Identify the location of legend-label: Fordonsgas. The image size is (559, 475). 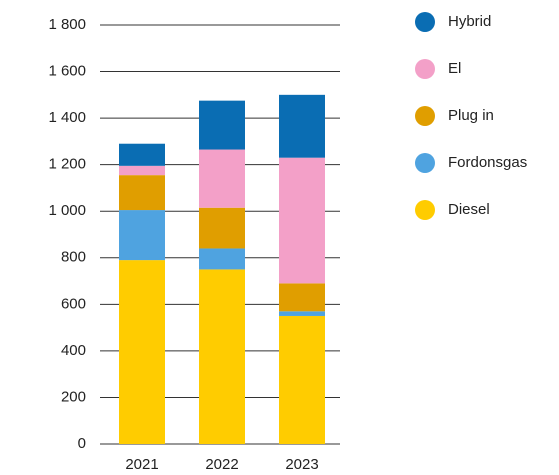
(487, 162).